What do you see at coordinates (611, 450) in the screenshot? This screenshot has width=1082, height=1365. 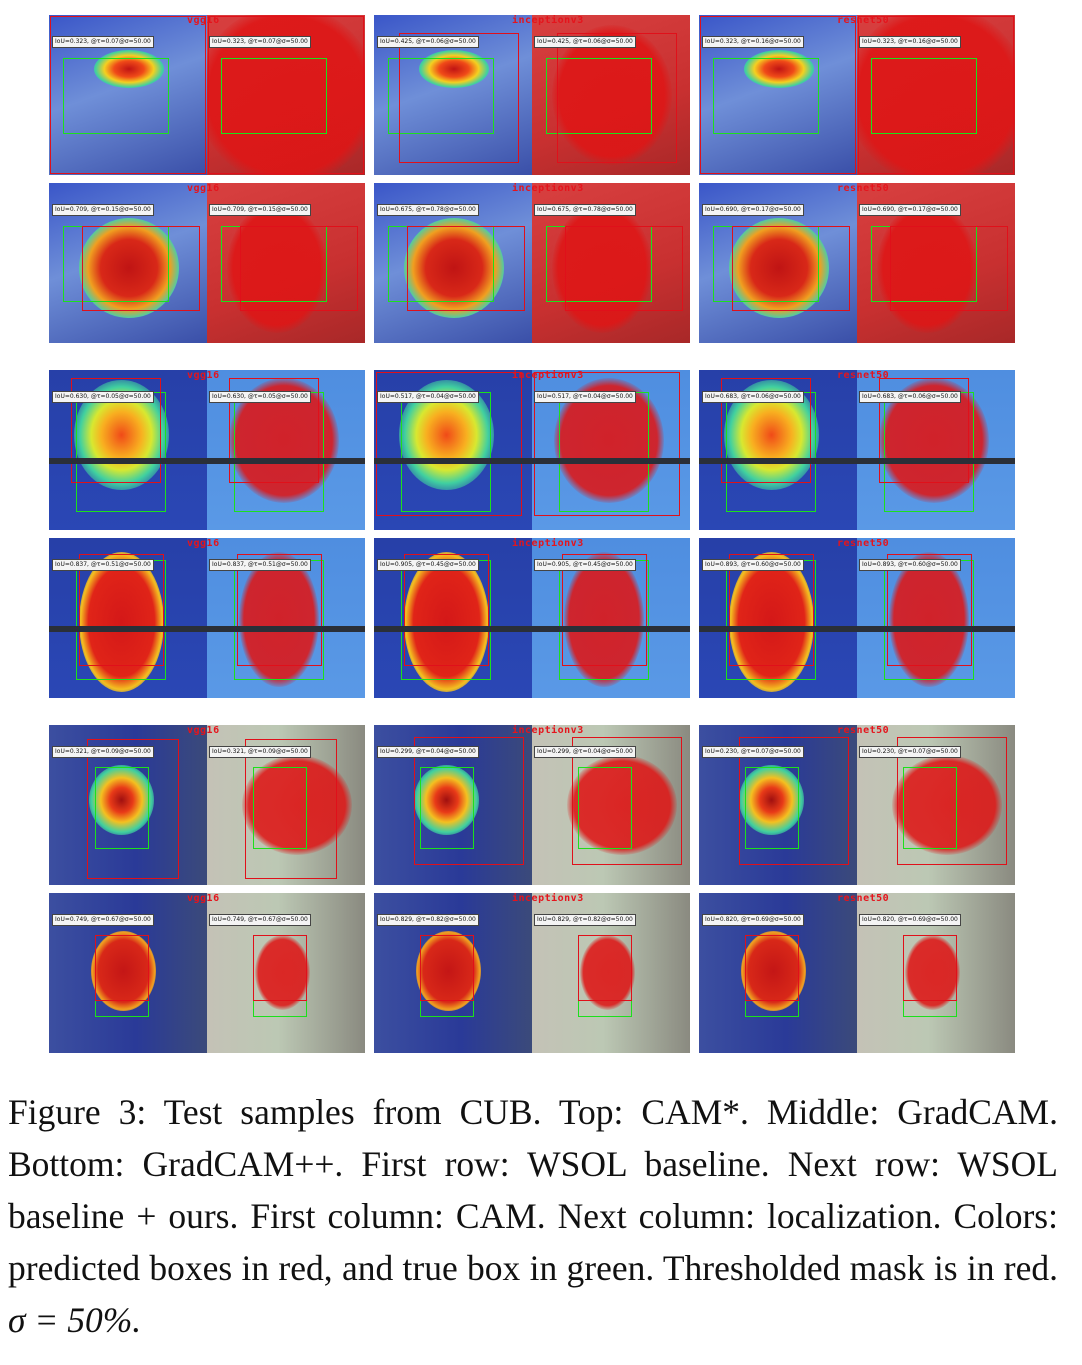 I see `localization-image` at bounding box center [611, 450].